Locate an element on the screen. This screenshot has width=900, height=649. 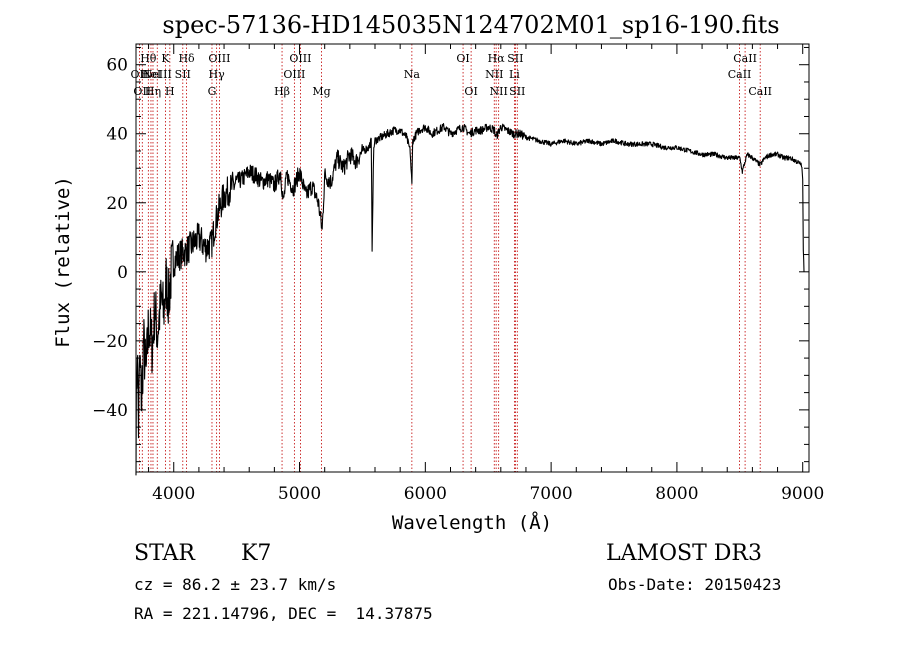
y-axis-label: Flux (relative) is located at coordinates (63, 262).